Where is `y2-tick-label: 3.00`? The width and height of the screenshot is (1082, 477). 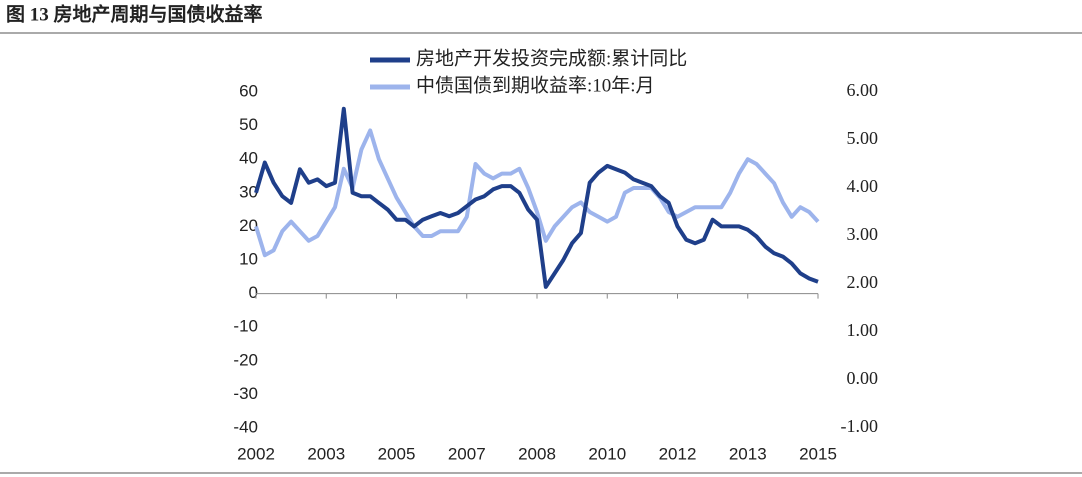
y2-tick-label: 3.00 is located at coordinates (863, 234).